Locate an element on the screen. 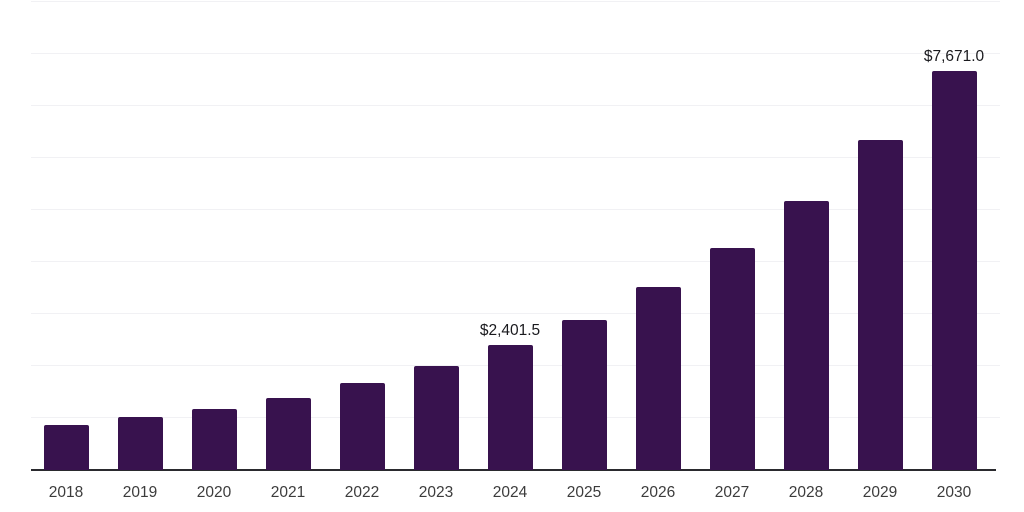 This screenshot has height=512, width=1024. x-tick-label-2025: 2025 is located at coordinates (584, 492).